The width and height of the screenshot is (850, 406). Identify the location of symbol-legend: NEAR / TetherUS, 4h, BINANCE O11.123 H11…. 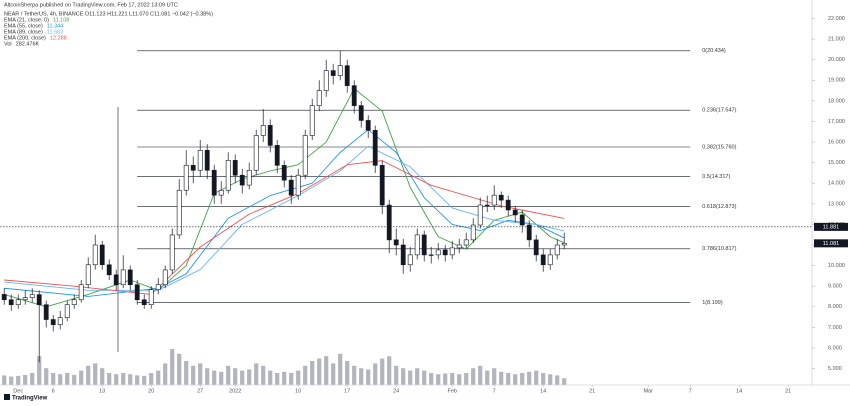
(108, 14).